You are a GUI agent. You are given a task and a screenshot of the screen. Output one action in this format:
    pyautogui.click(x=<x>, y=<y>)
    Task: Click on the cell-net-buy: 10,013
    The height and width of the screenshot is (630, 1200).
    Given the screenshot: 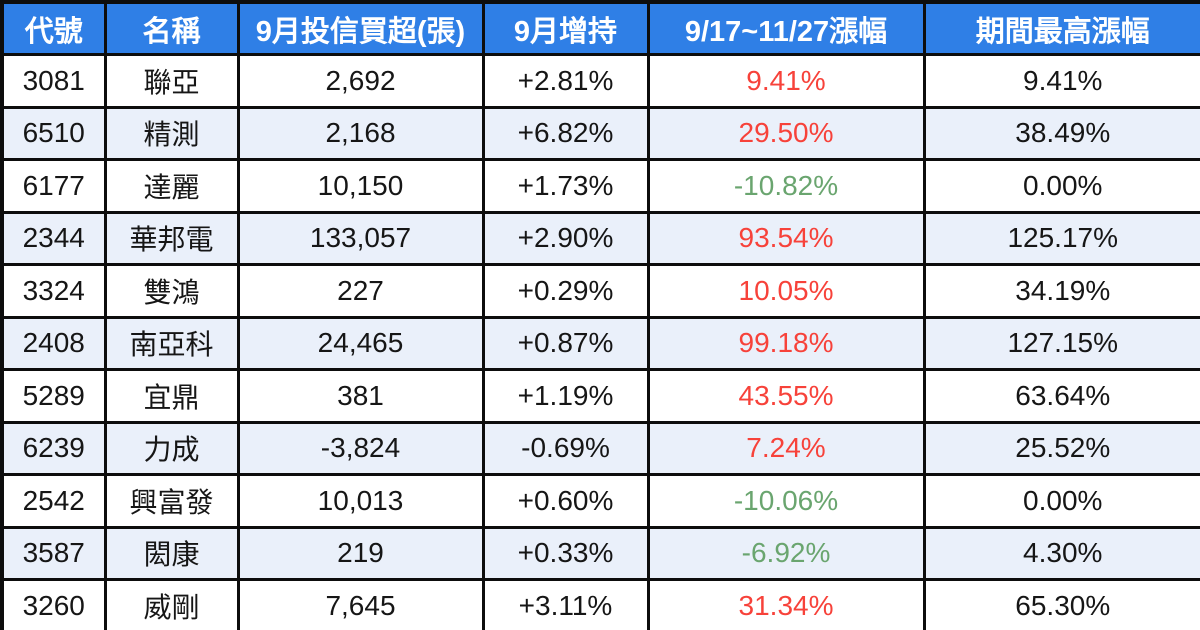 What is the action you would take?
    pyautogui.click(x=360, y=501)
    